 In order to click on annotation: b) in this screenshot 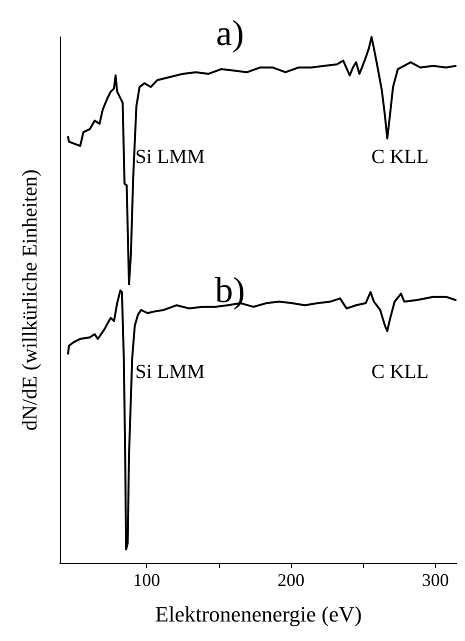, I will do `click(230, 290)`.